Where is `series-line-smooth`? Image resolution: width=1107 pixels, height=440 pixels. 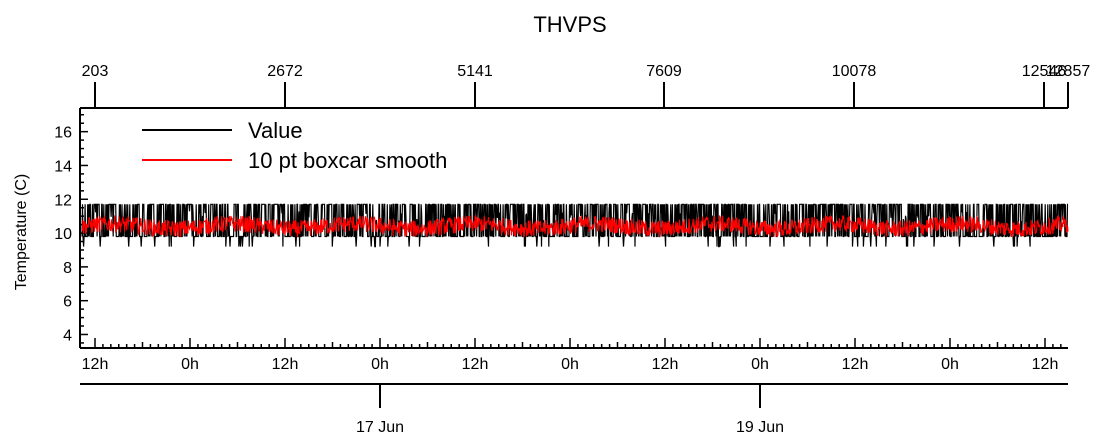
series-line-smooth is located at coordinates (575, 226).